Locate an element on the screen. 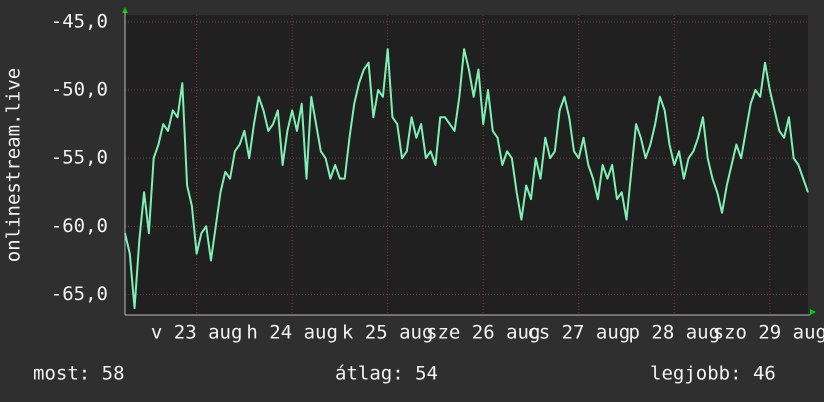 The width and height of the screenshot is (824, 402). x-tick-label: sze 26 aug is located at coordinates (483, 333).